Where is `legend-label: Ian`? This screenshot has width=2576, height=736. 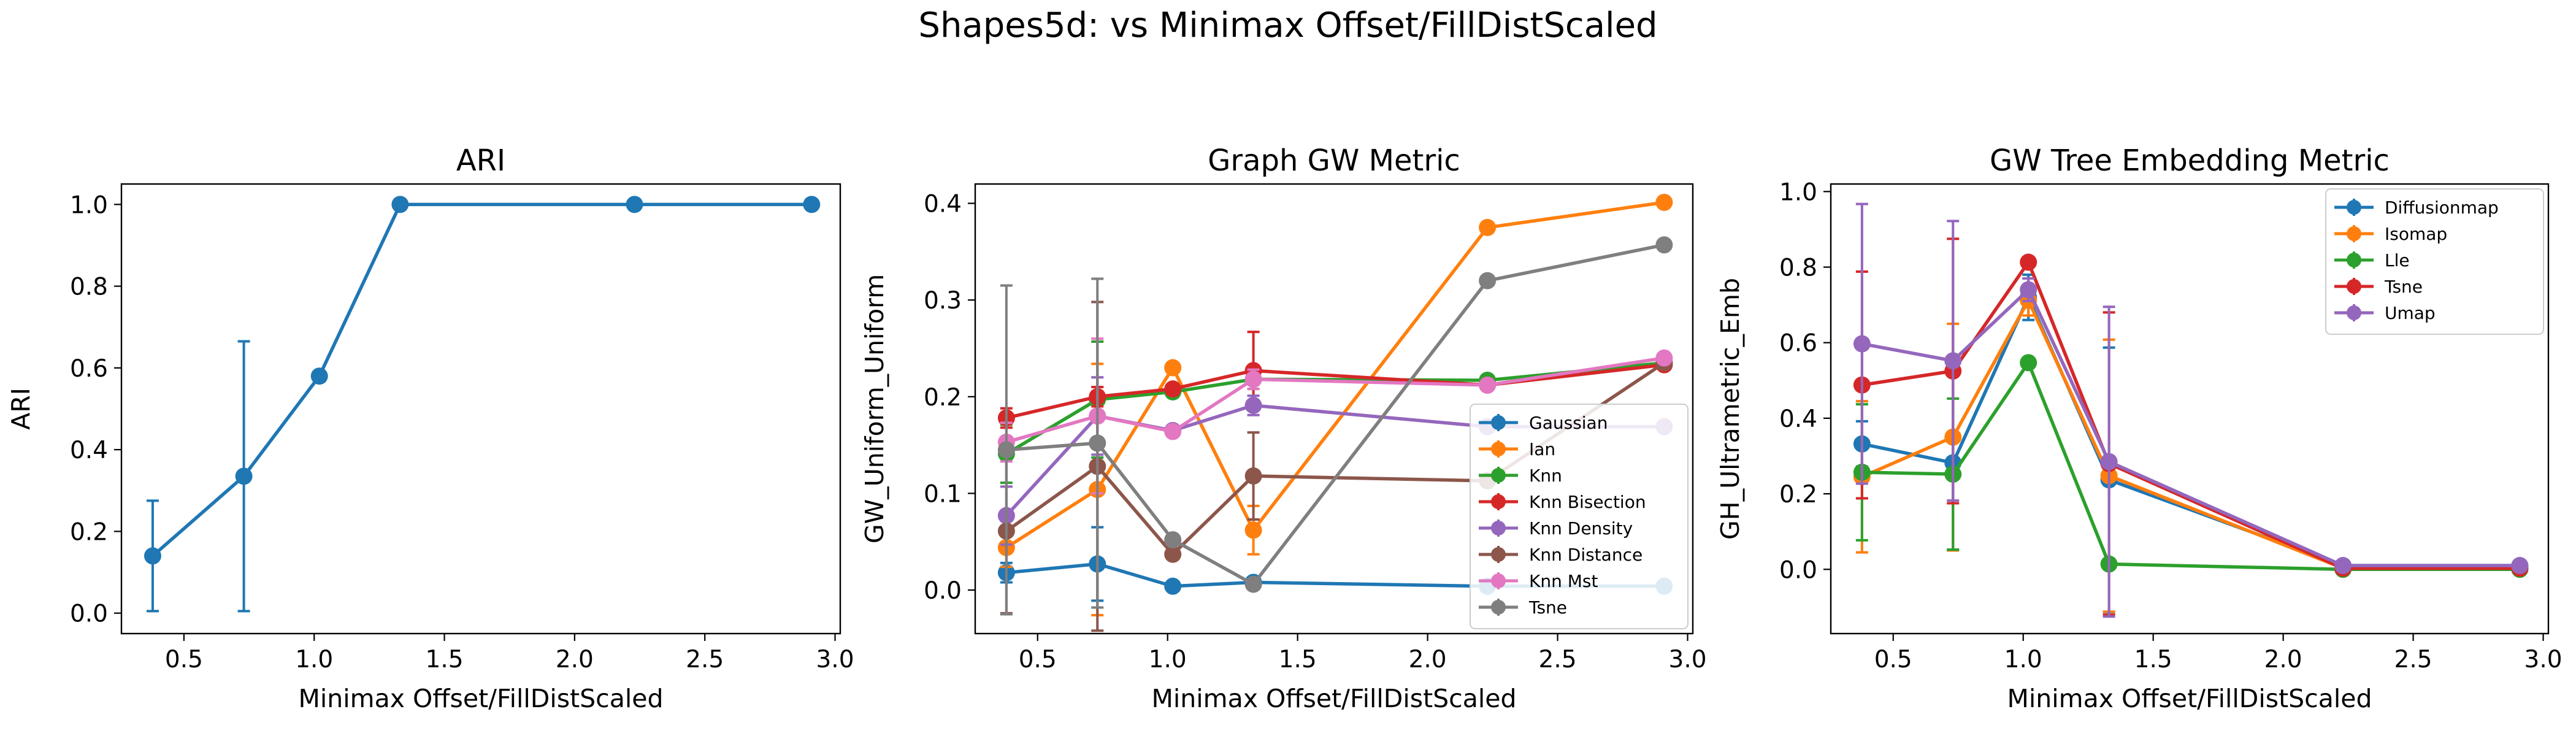 legend-label: Ian is located at coordinates (1542, 449).